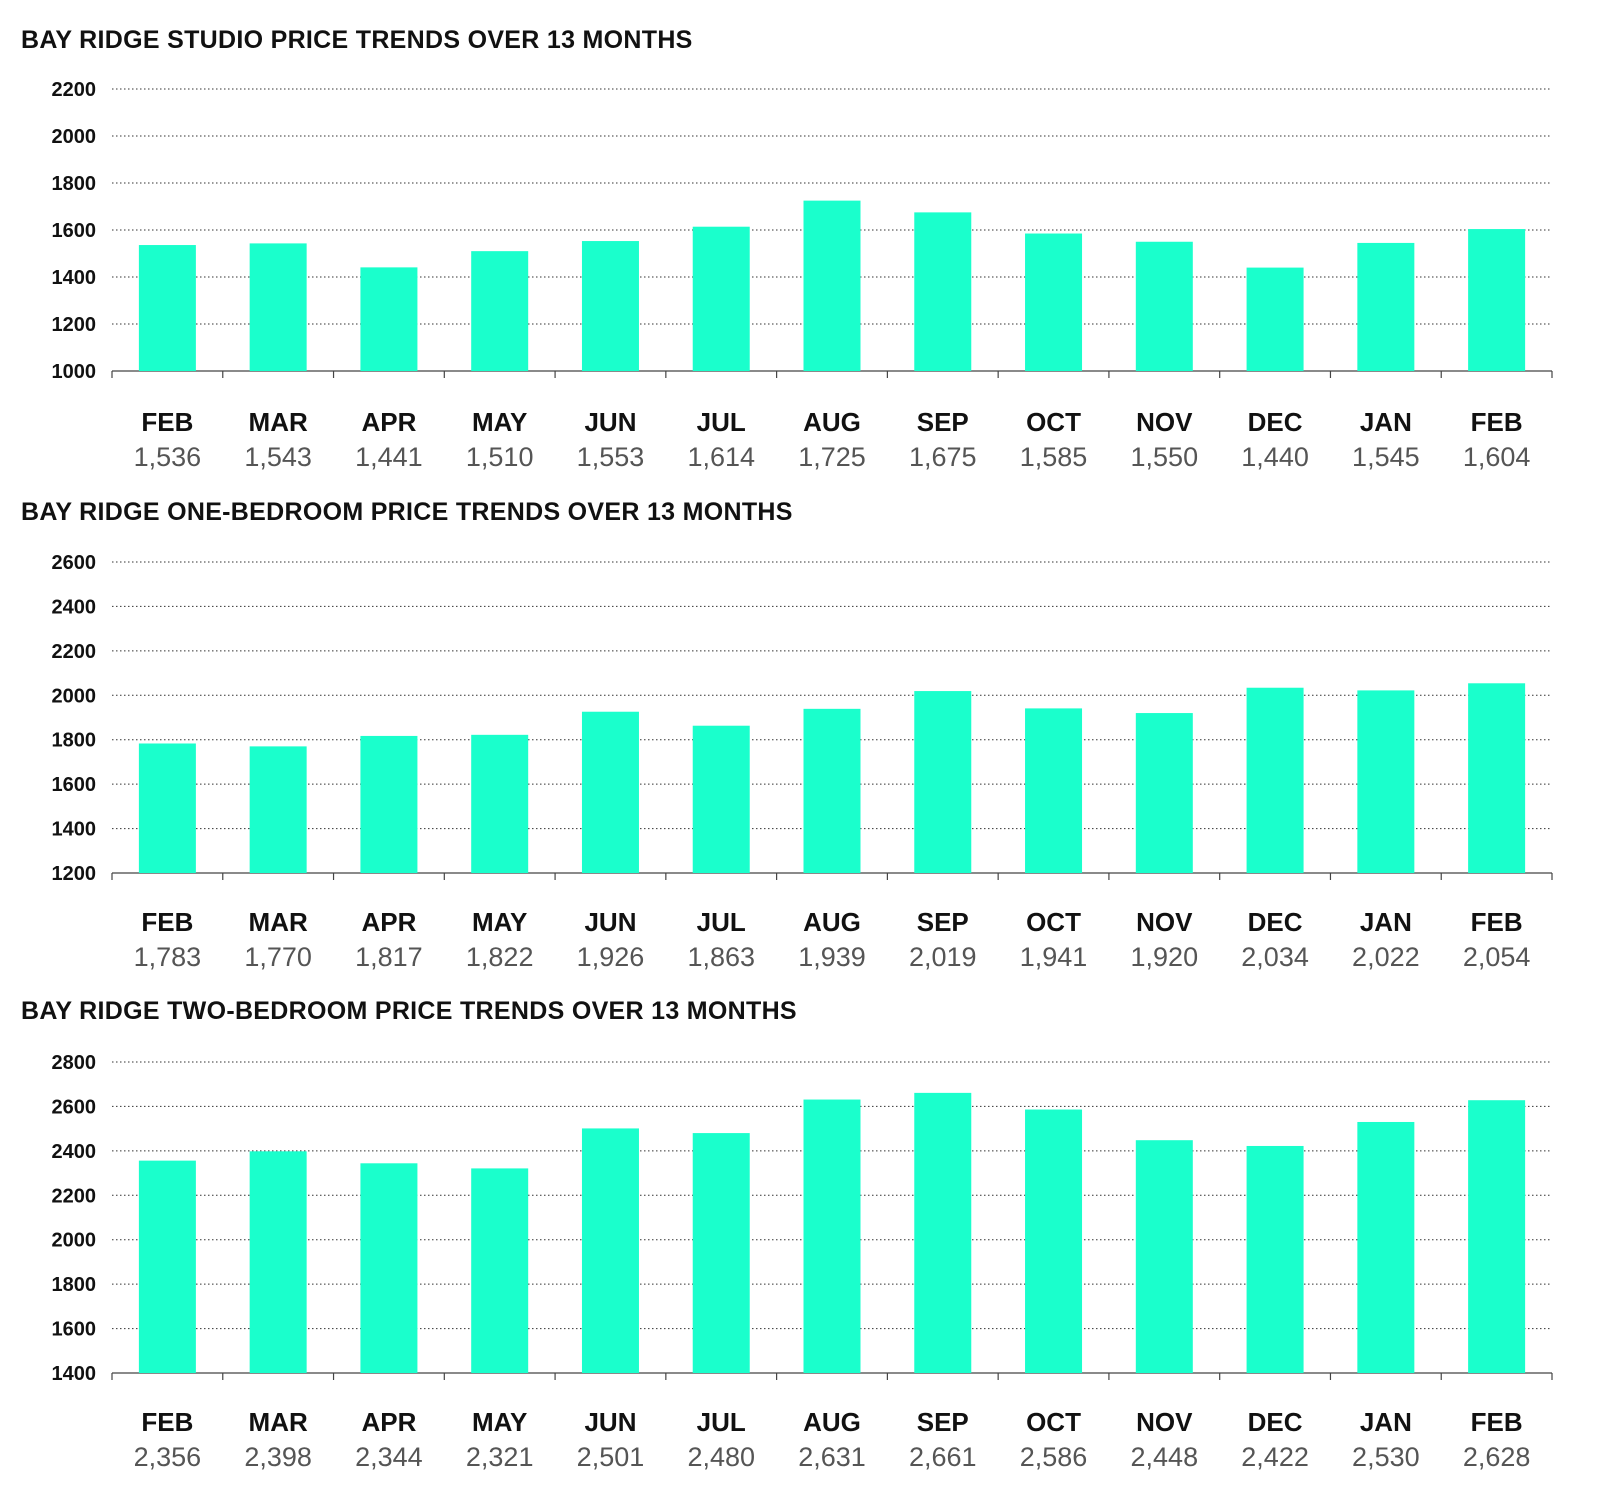 This screenshot has height=1511, width=1600. I want to click on one-bedroom-chart-month-label: JAN, so click(1386, 922).